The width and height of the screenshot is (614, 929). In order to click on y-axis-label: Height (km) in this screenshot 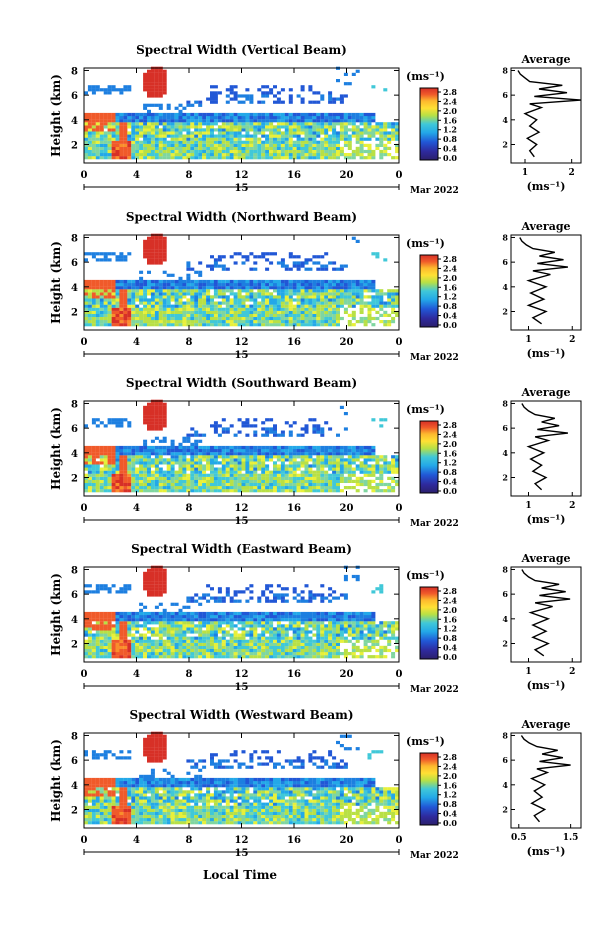, I will do `click(56, 115)`.